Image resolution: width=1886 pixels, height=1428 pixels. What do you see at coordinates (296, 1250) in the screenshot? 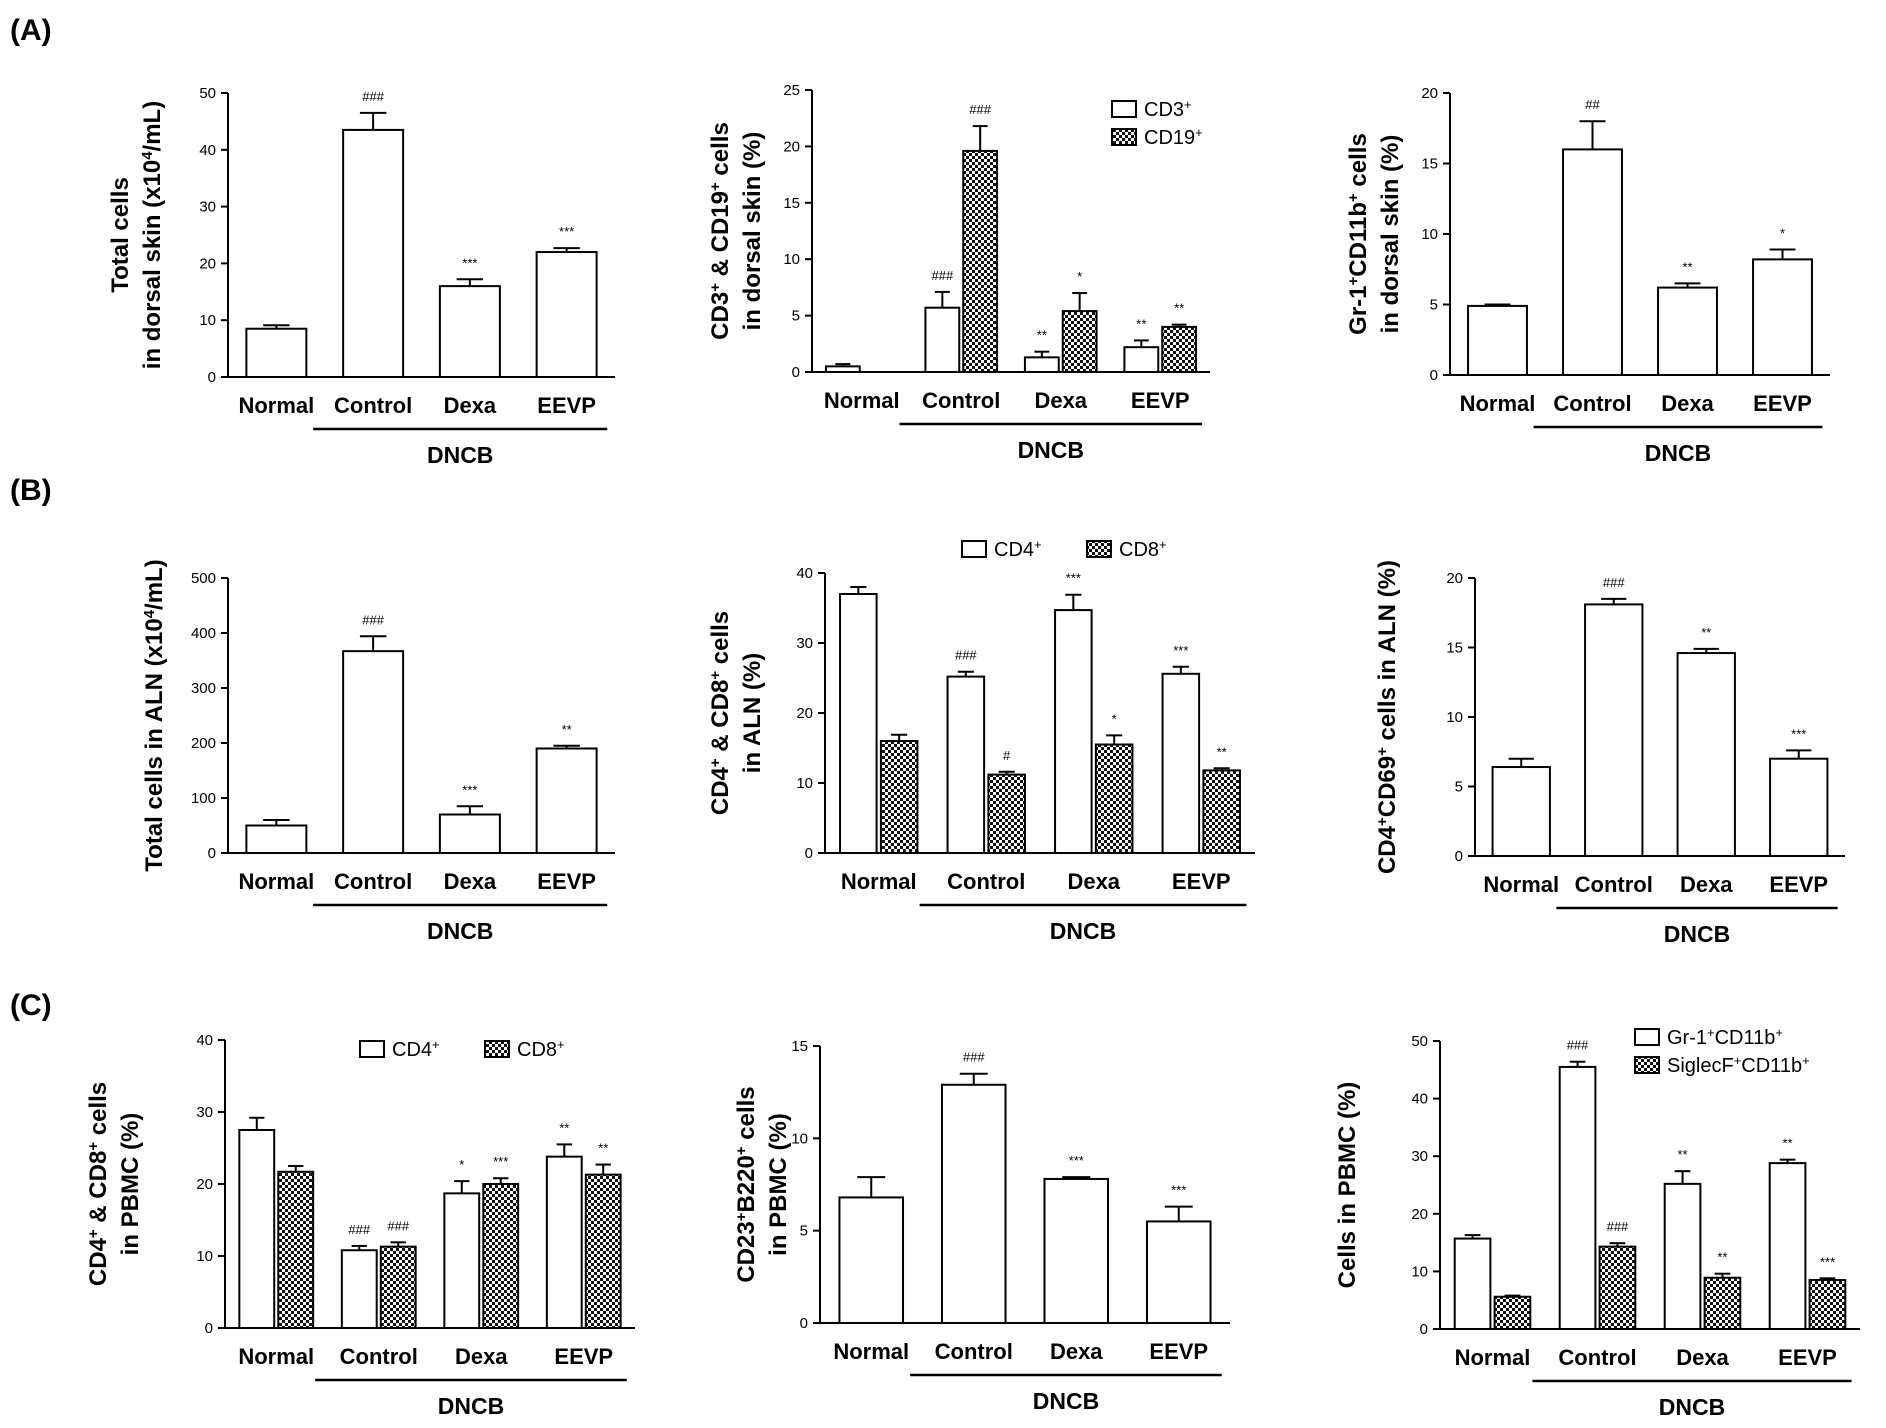
I see `bar-normal-s1` at bounding box center [296, 1250].